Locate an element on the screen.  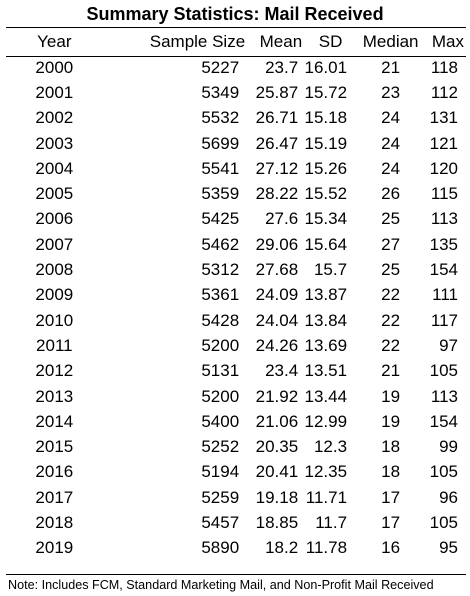
cell-max: 95 is located at coordinates (448, 548).